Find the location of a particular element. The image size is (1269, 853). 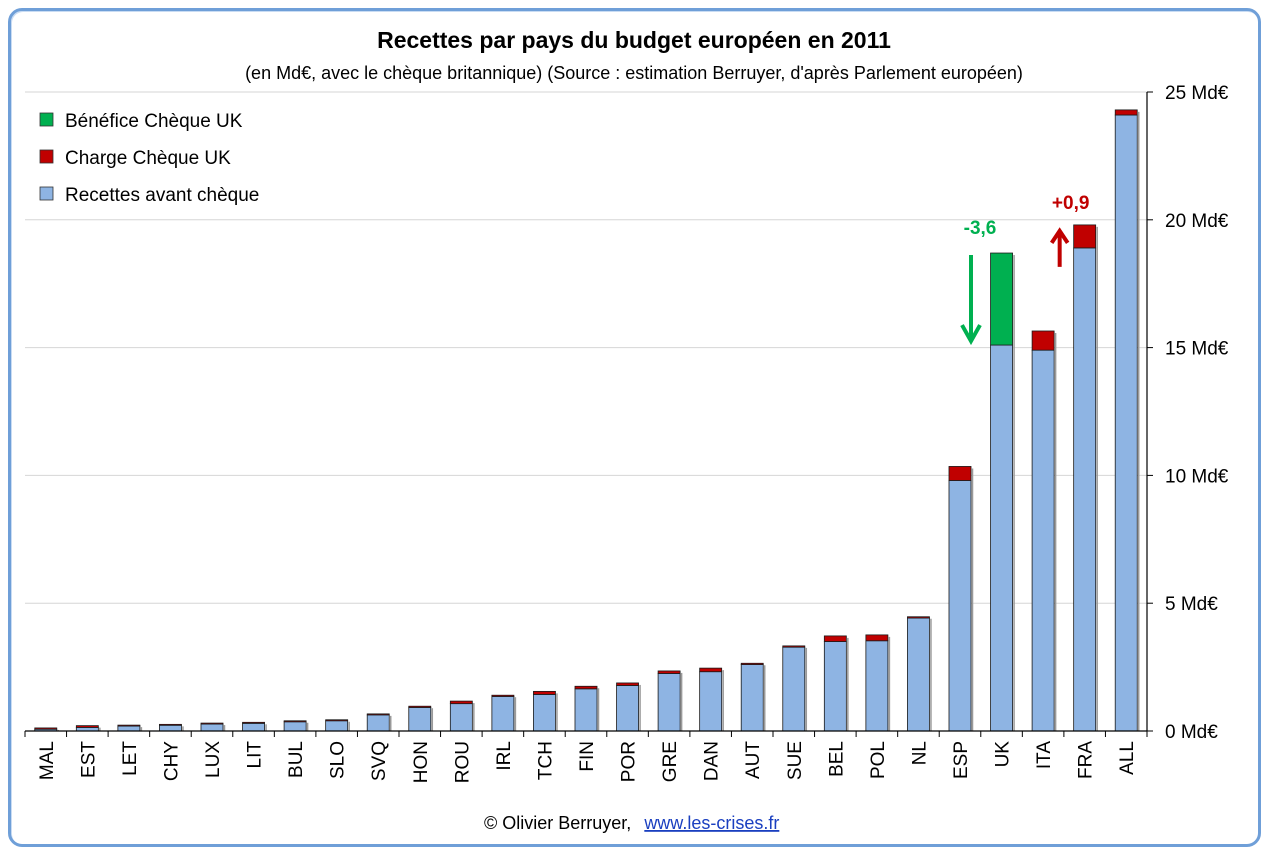

bar-charge-nl is located at coordinates (918, 617).